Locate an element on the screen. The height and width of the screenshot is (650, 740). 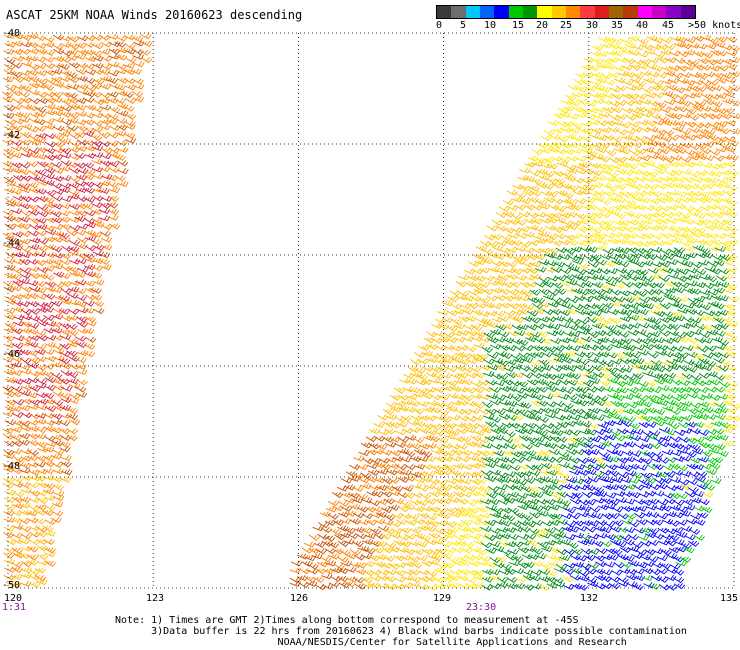
lat-label: -40 is located at coordinates (11, 33).